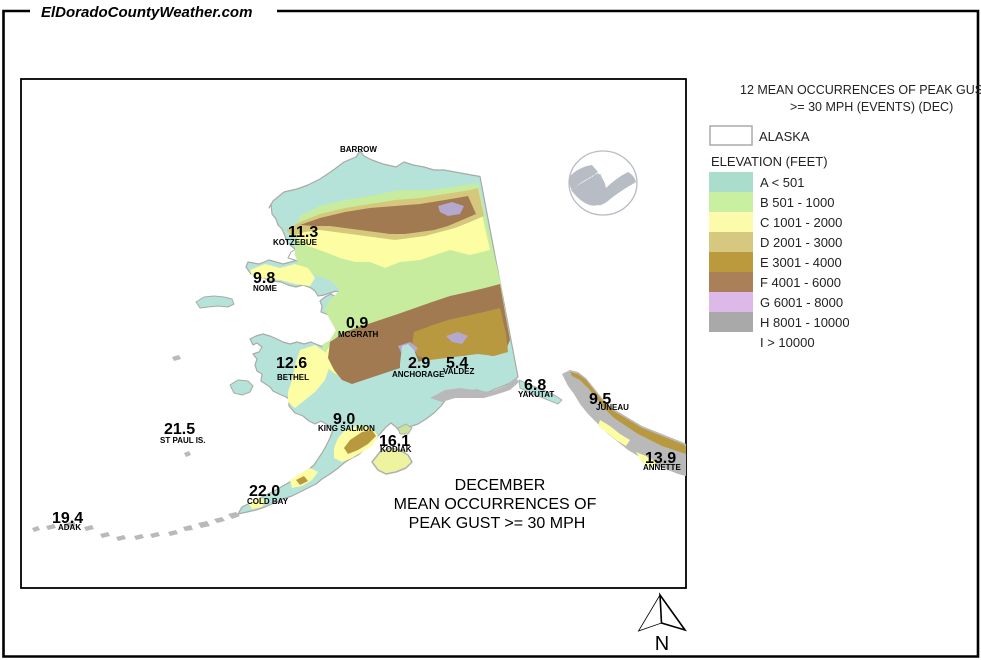 The height and width of the screenshot is (660, 981). What do you see at coordinates (268, 501) in the screenshot?
I see `svg-text: COLD BAY` at bounding box center [268, 501].